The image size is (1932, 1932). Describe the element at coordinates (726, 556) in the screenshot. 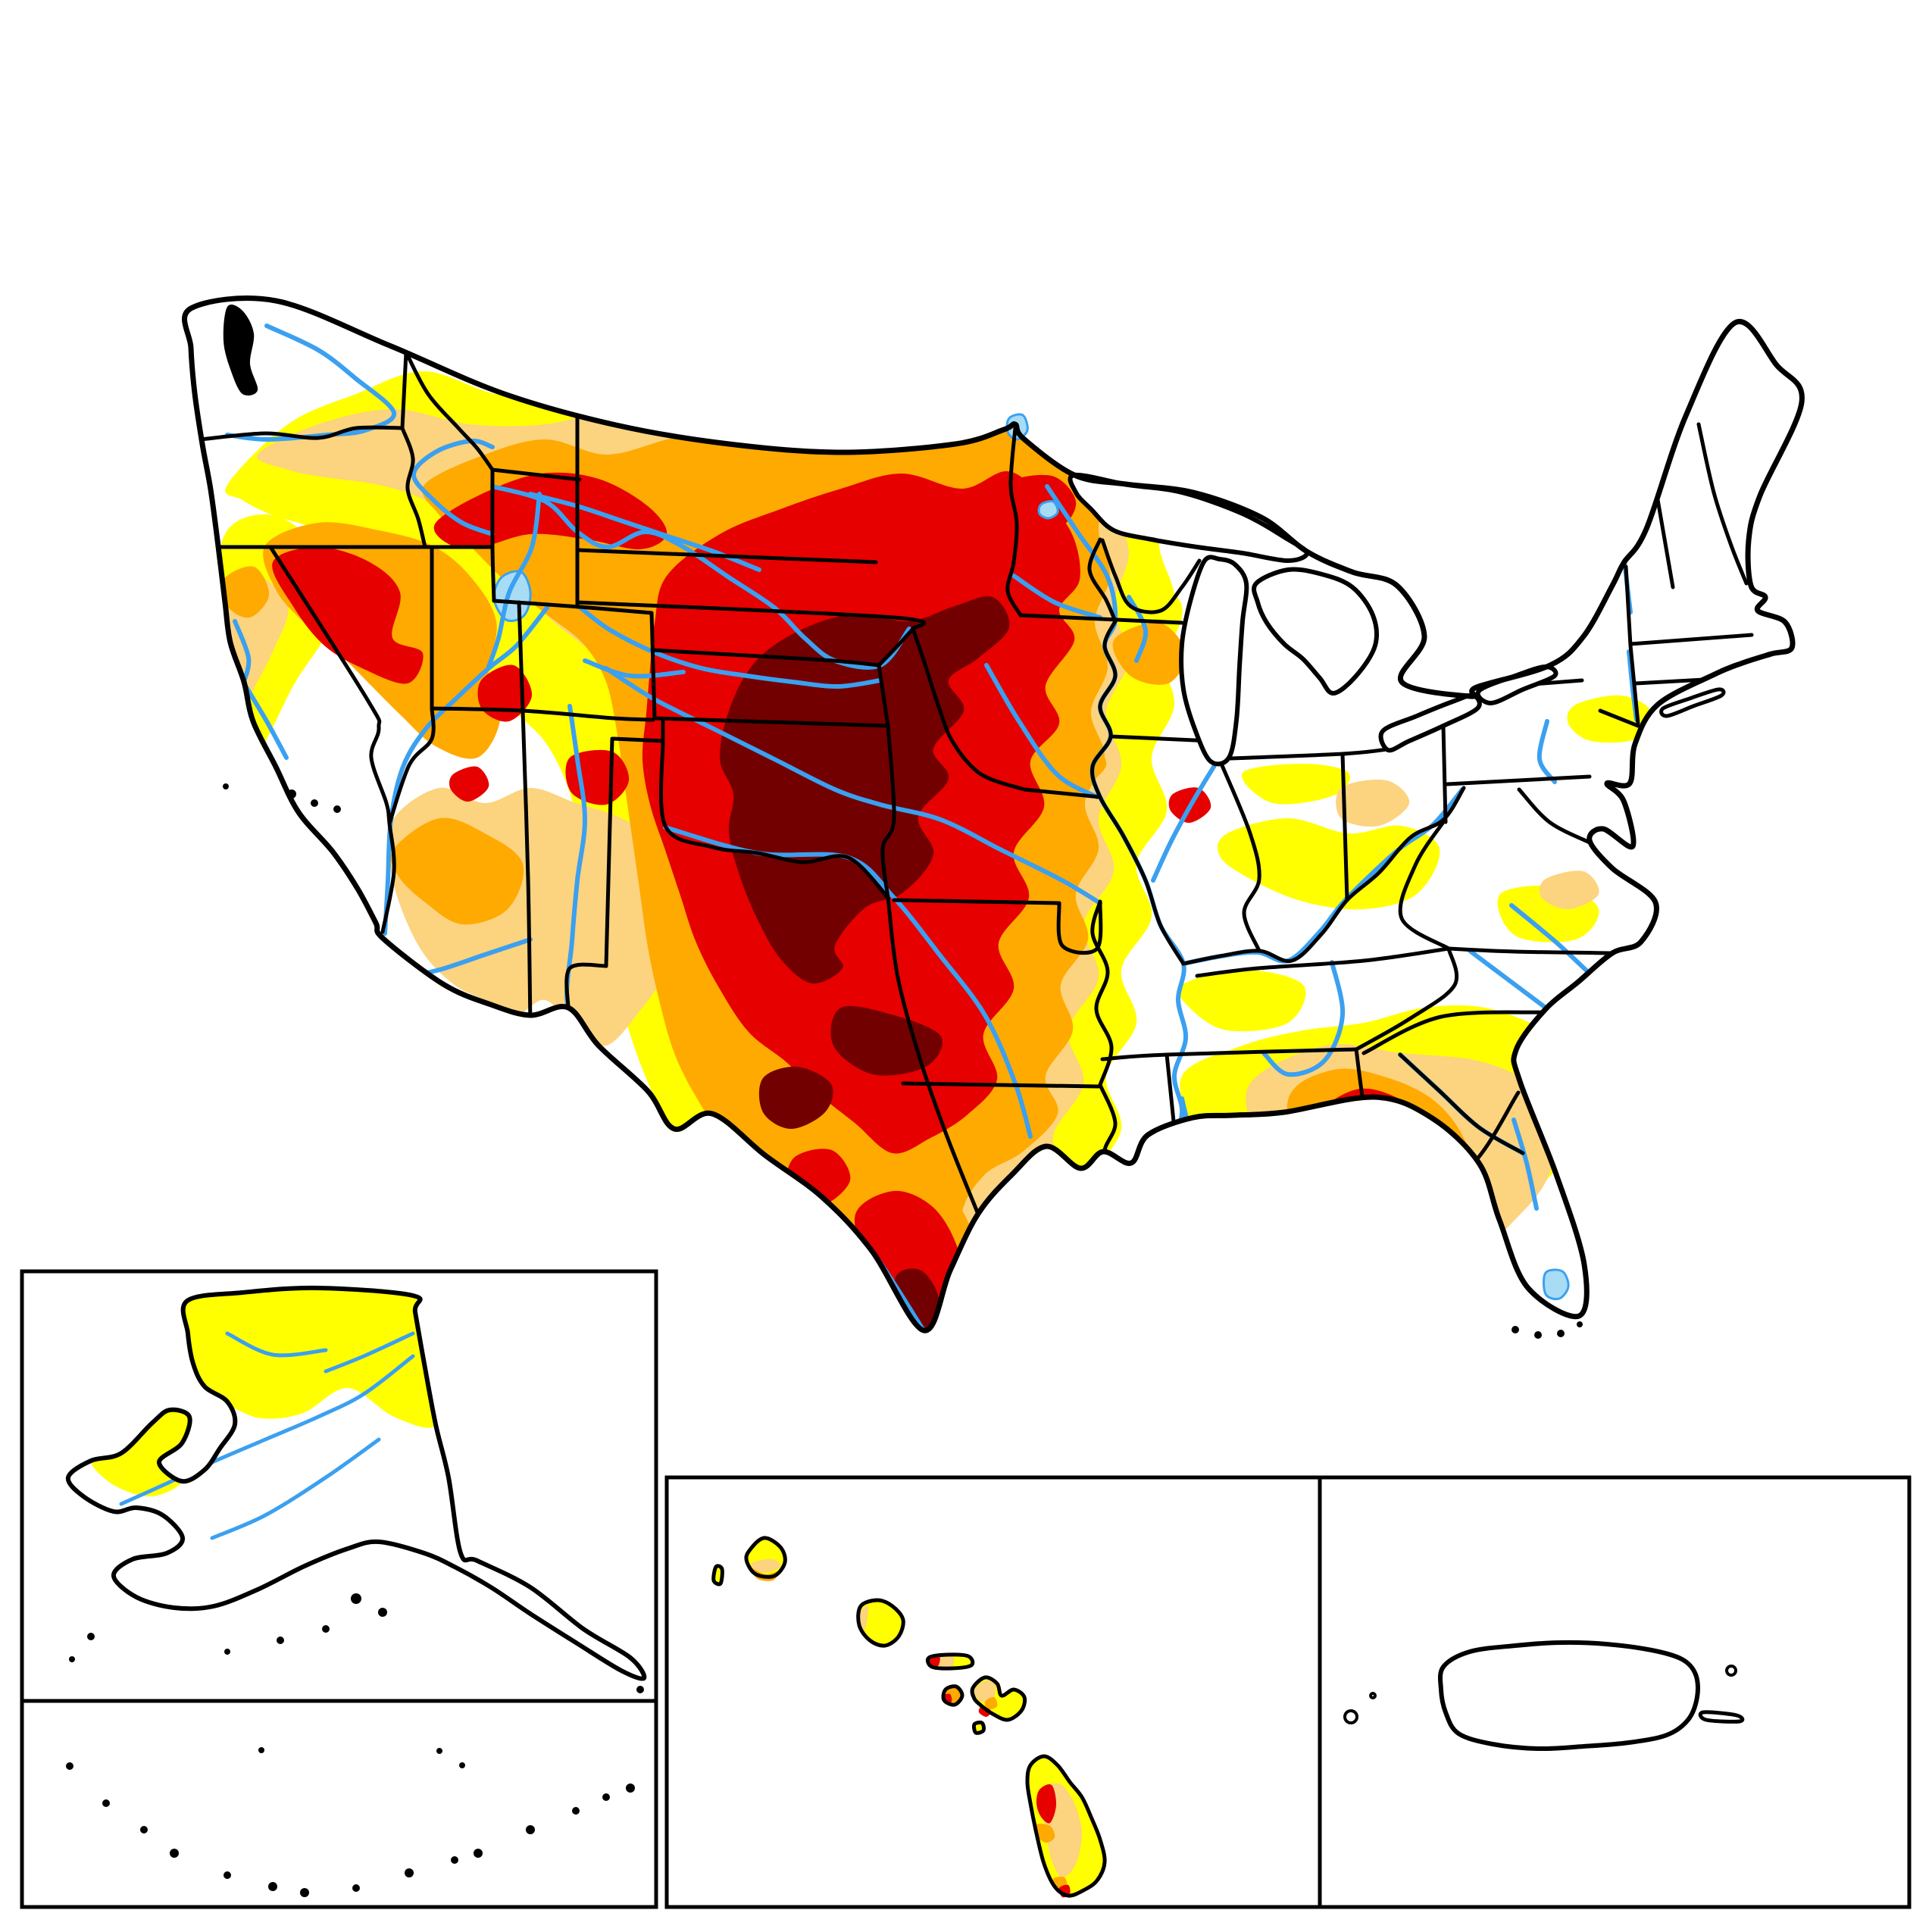

I see `state-border-nd-sd` at that location.